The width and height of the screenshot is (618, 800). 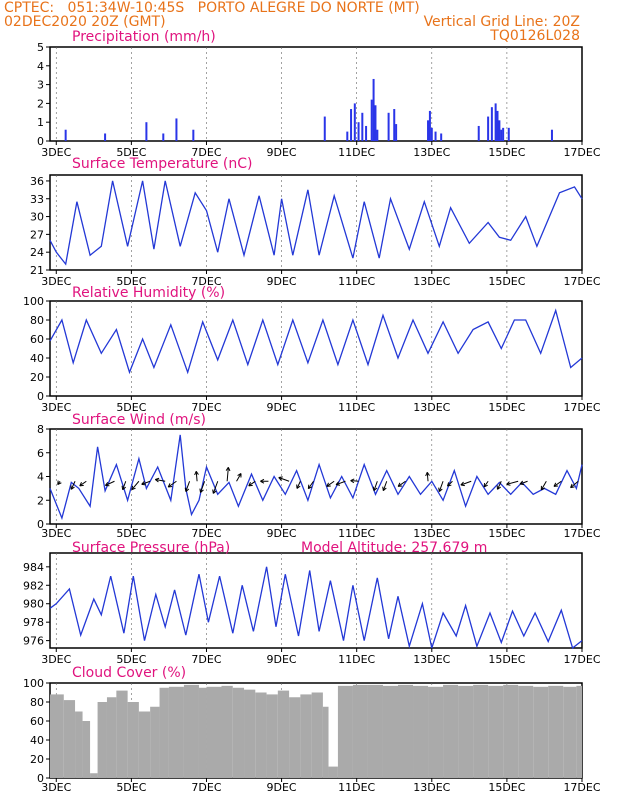 What do you see at coordinates (33, 301) in the screenshot?
I see `rh-y-tick-label: 100` at bounding box center [33, 301].